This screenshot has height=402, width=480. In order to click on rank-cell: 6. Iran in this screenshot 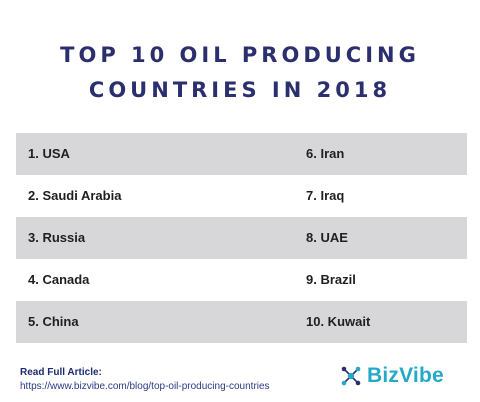, I will do `click(325, 153)`.